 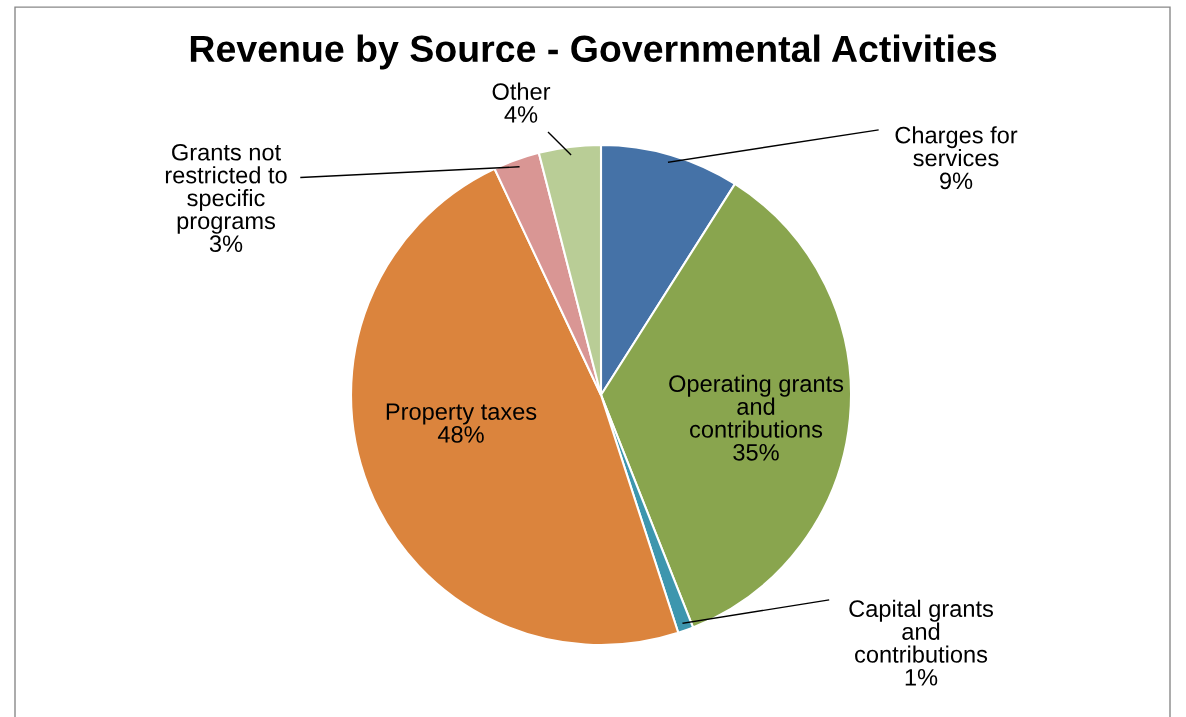 What do you see at coordinates (756, 452) in the screenshot?
I see `data-label: 35%` at bounding box center [756, 452].